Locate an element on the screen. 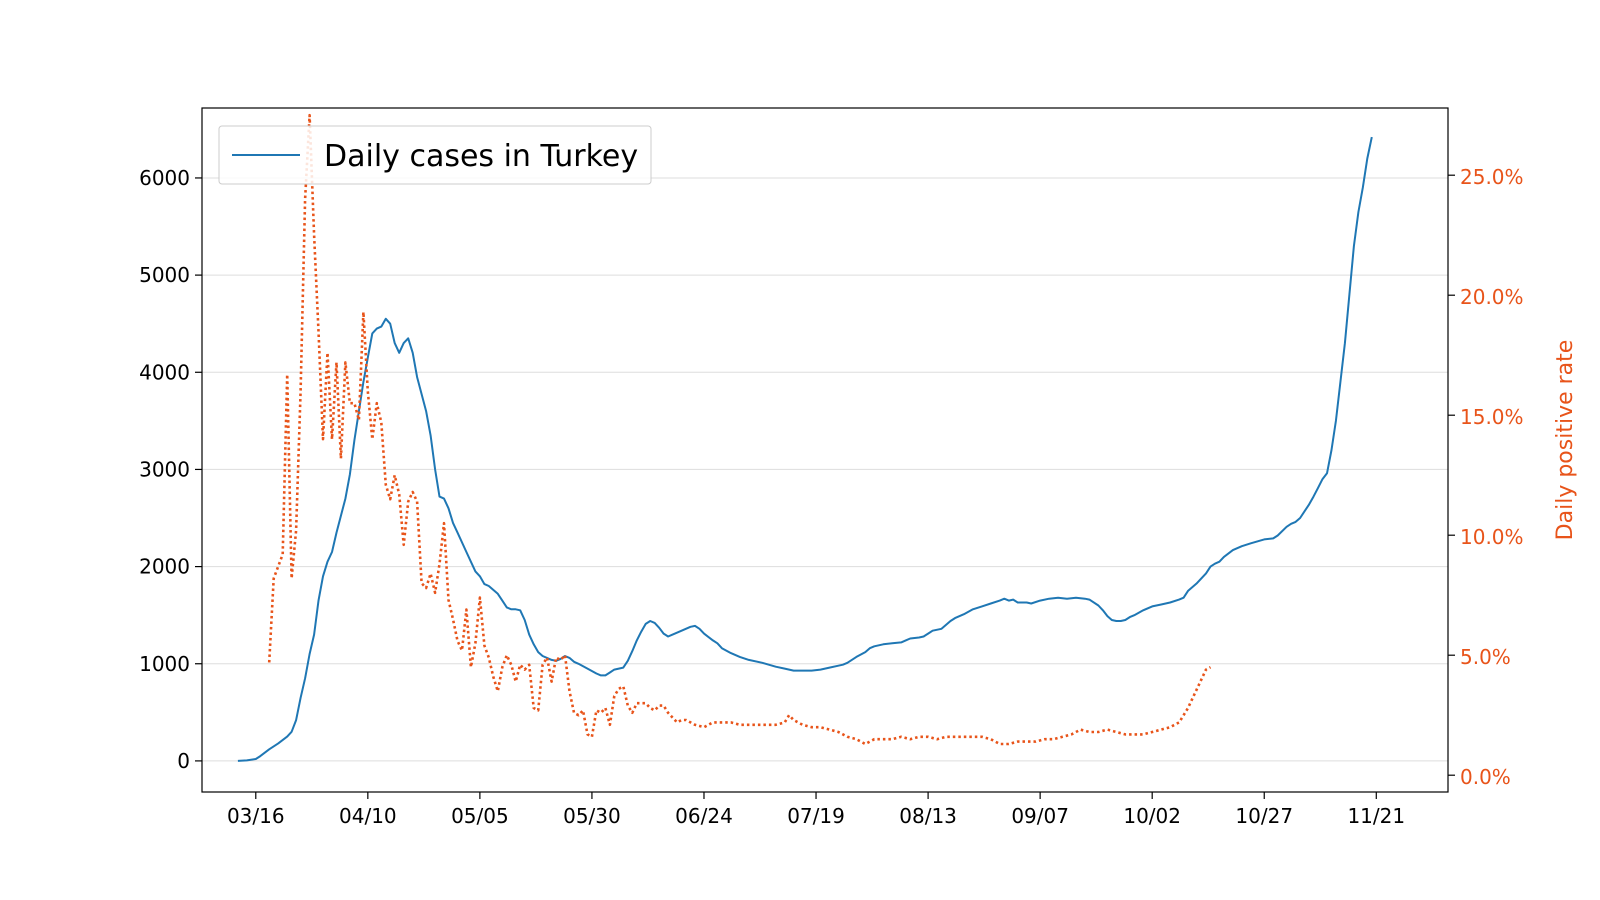  x-tick-label-1: 04/10 is located at coordinates (368, 816).